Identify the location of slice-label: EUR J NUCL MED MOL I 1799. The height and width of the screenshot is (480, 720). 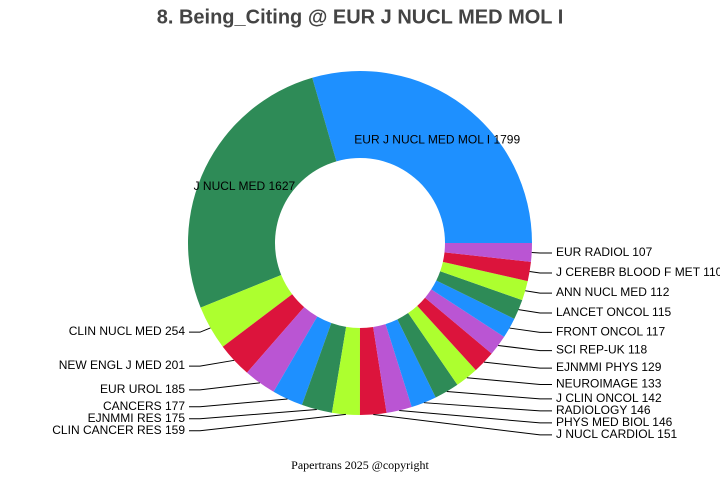
(437, 139).